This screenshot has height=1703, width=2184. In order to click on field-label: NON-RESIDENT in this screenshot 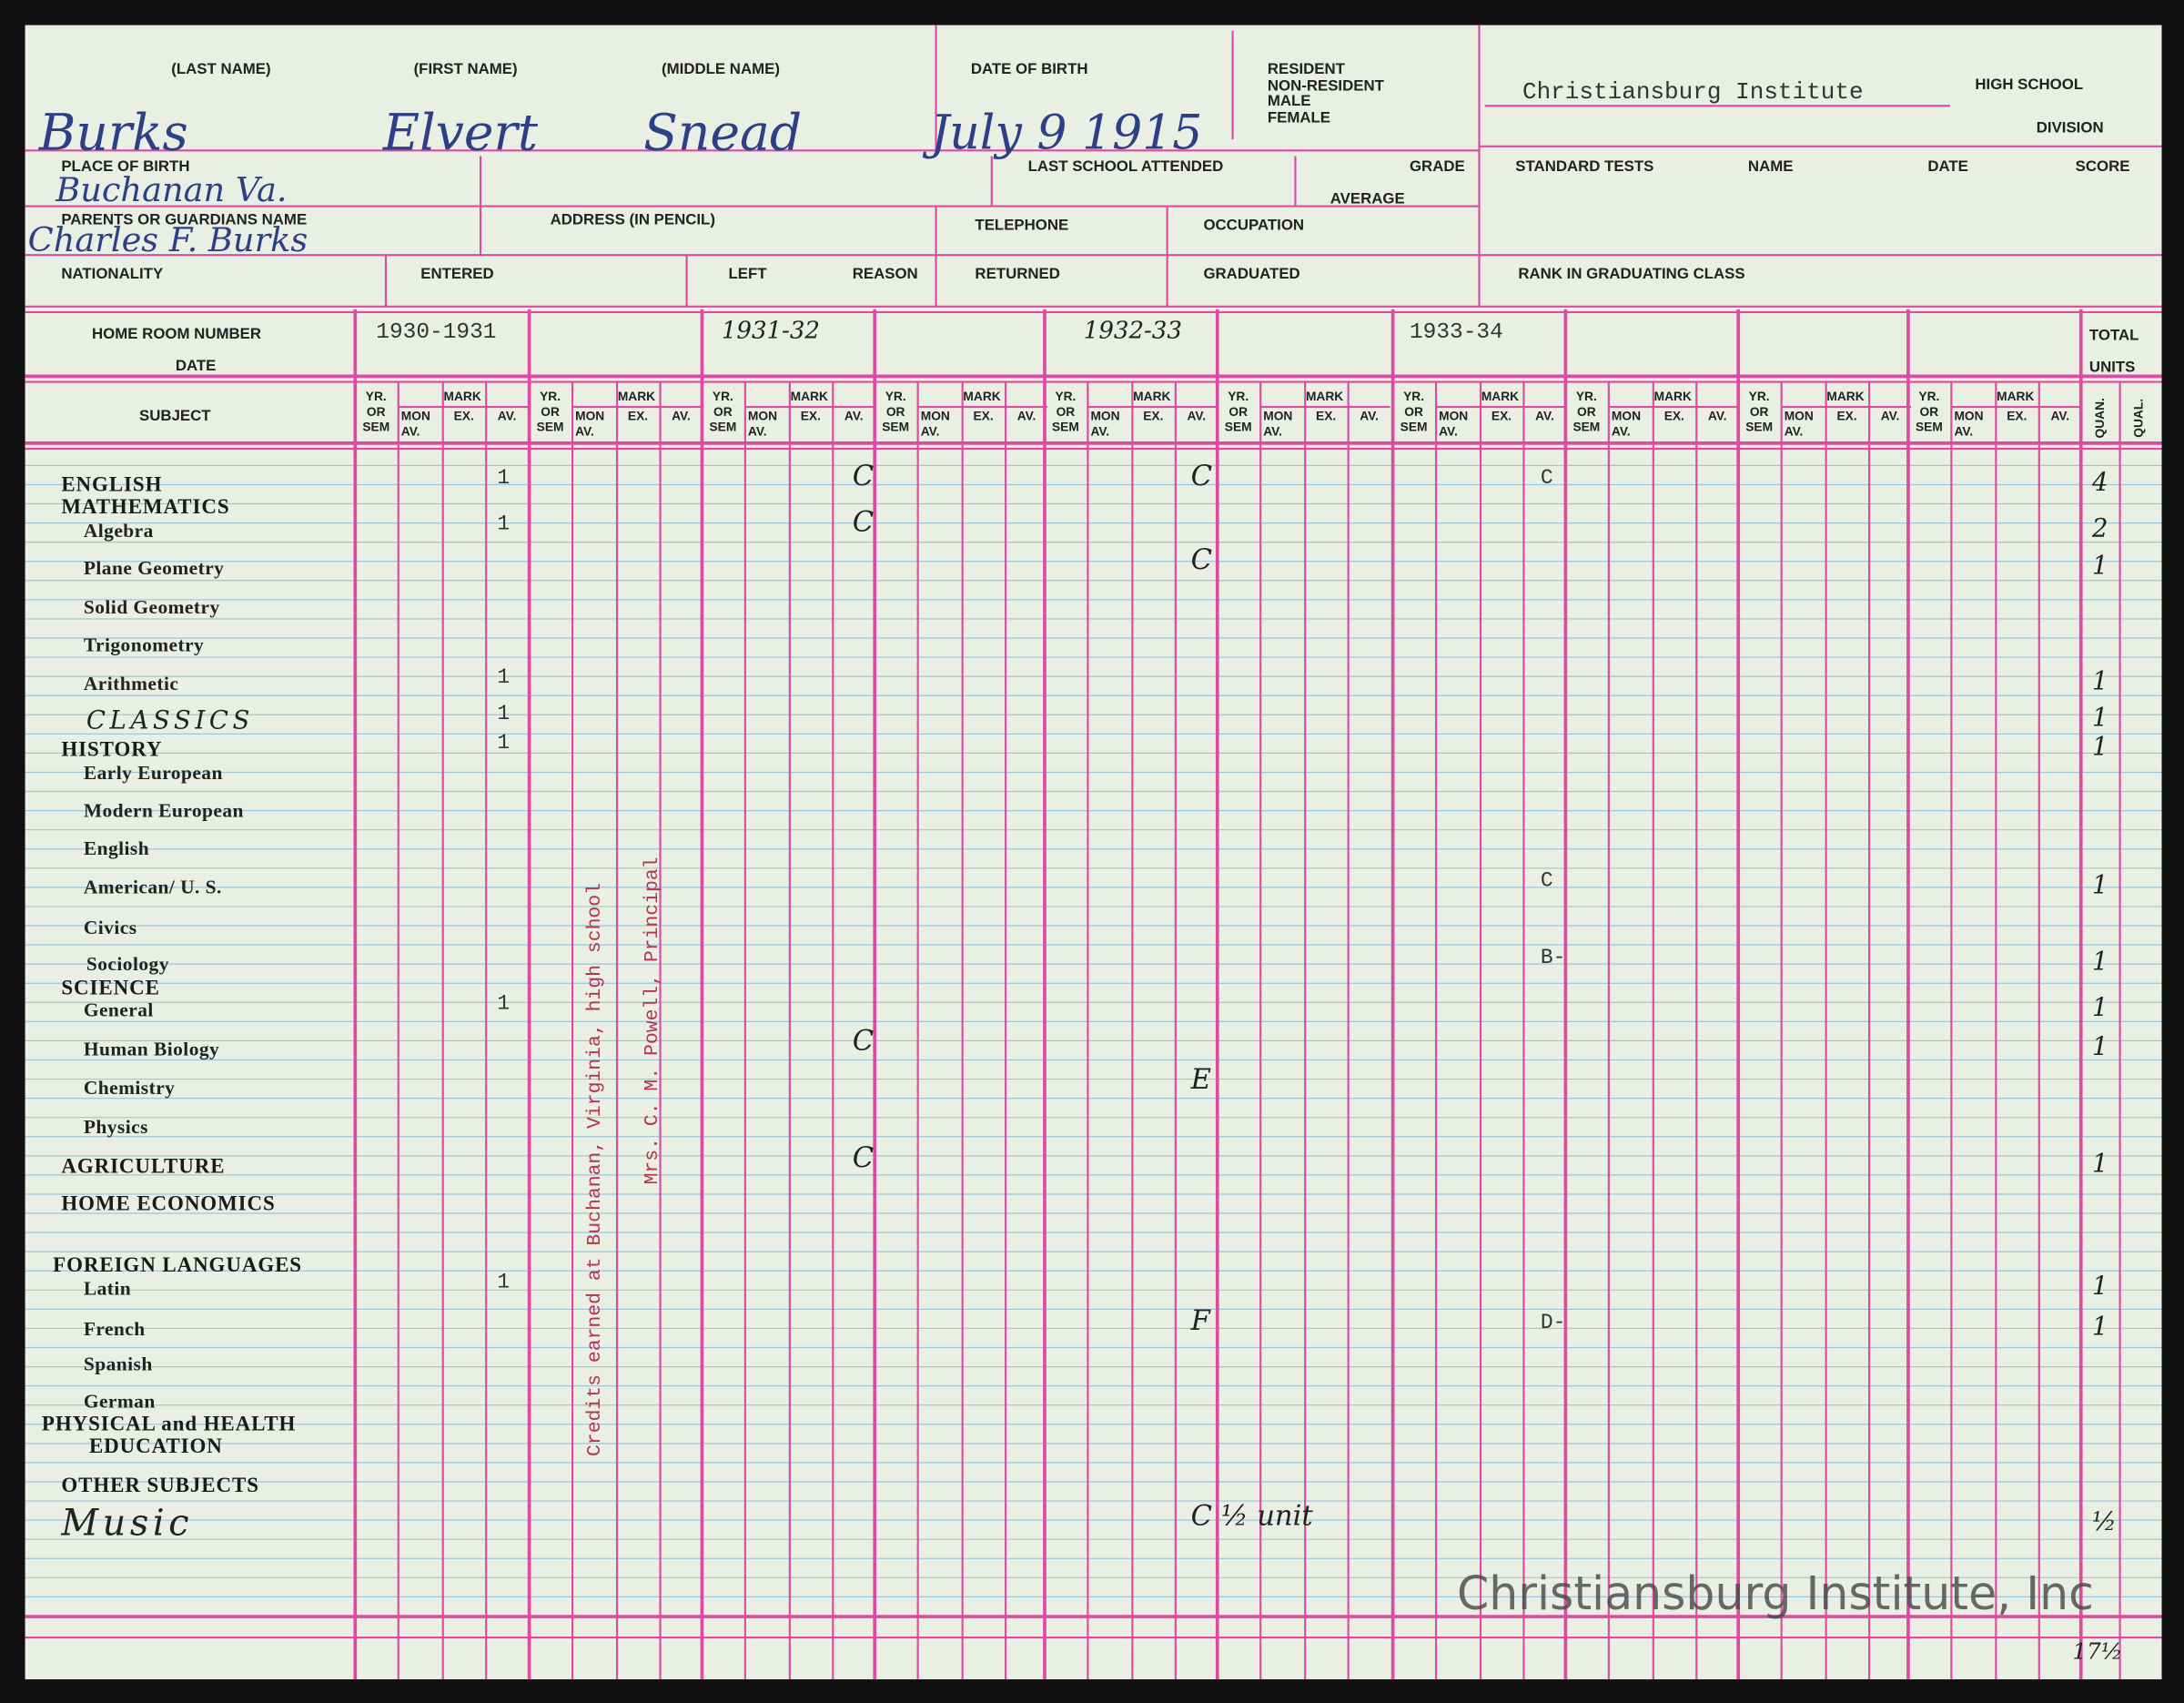, I will do `click(1327, 85)`.